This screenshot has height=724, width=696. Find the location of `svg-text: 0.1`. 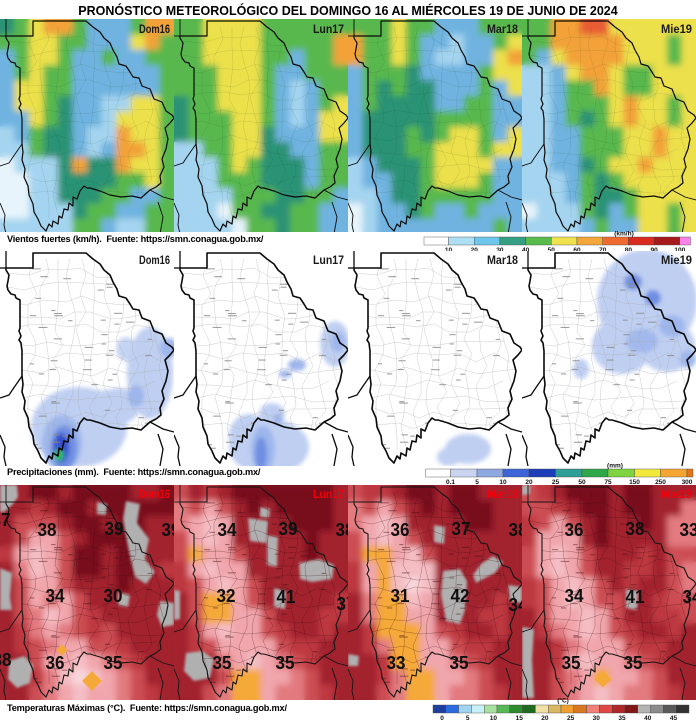

svg-text: 0.1 is located at coordinates (450, 482).